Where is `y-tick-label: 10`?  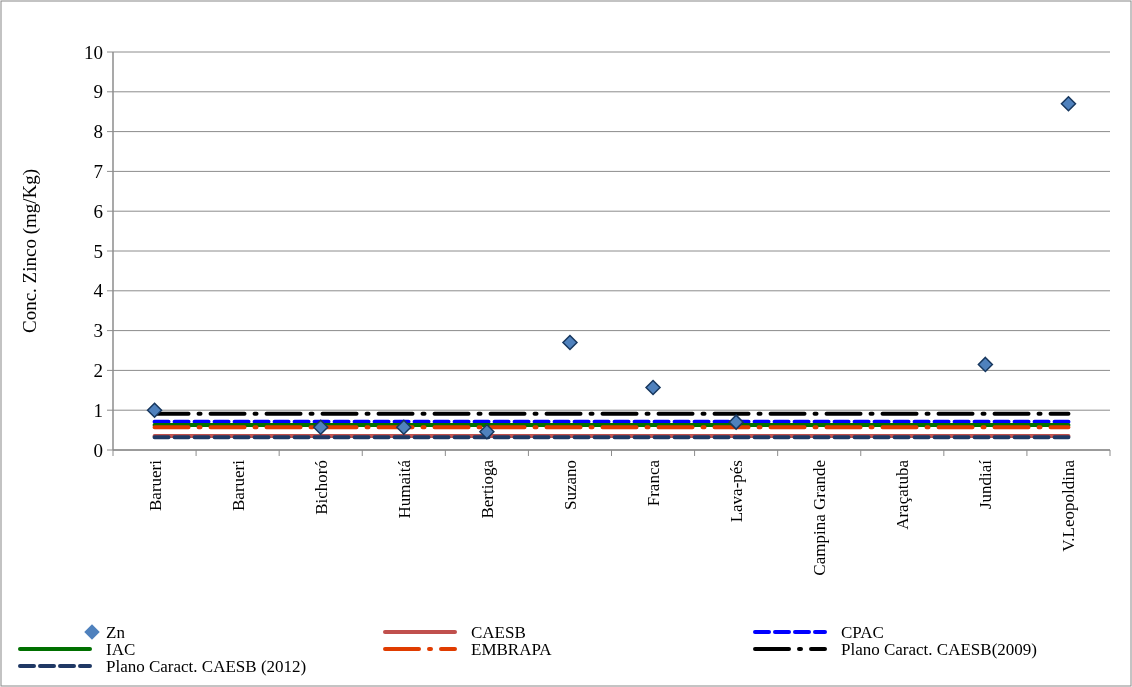
y-tick-label: 10 is located at coordinates (93, 52).